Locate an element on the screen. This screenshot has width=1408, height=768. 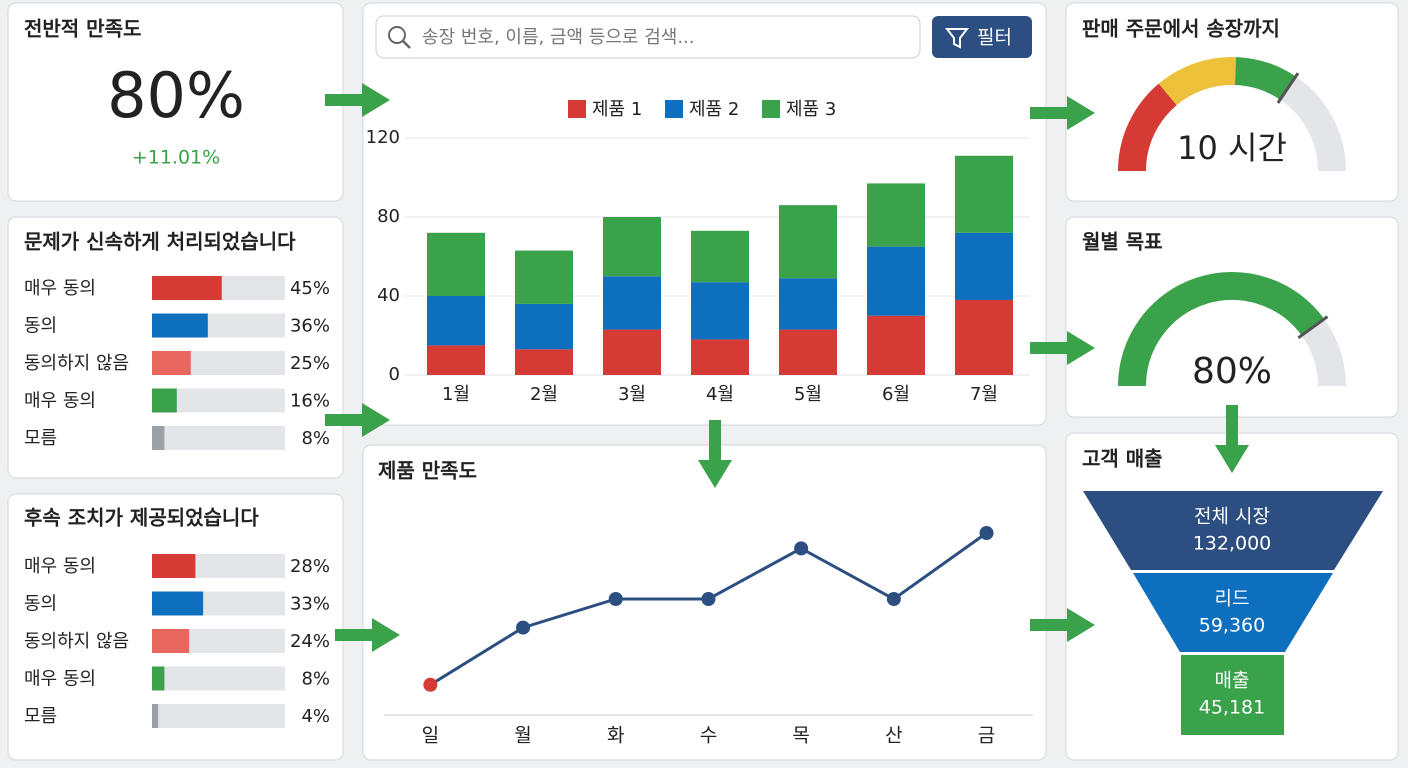
x-tick-label: 수 is located at coordinates (708, 736).